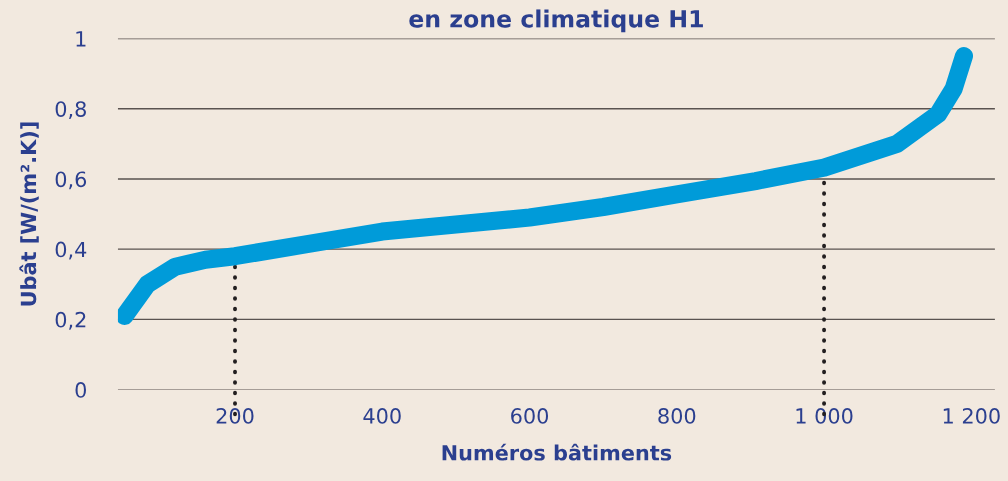 The height and width of the screenshot is (481, 1008). I want to click on y-axis-title: Ubât [W/(m².K)], so click(29, 214).